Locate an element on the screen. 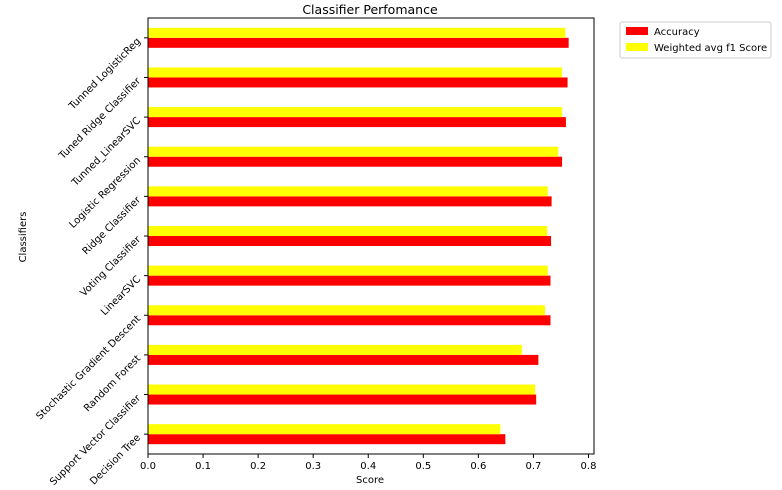  legend: Accuracy Weighted avg f1 Score is located at coordinates (695, 40).